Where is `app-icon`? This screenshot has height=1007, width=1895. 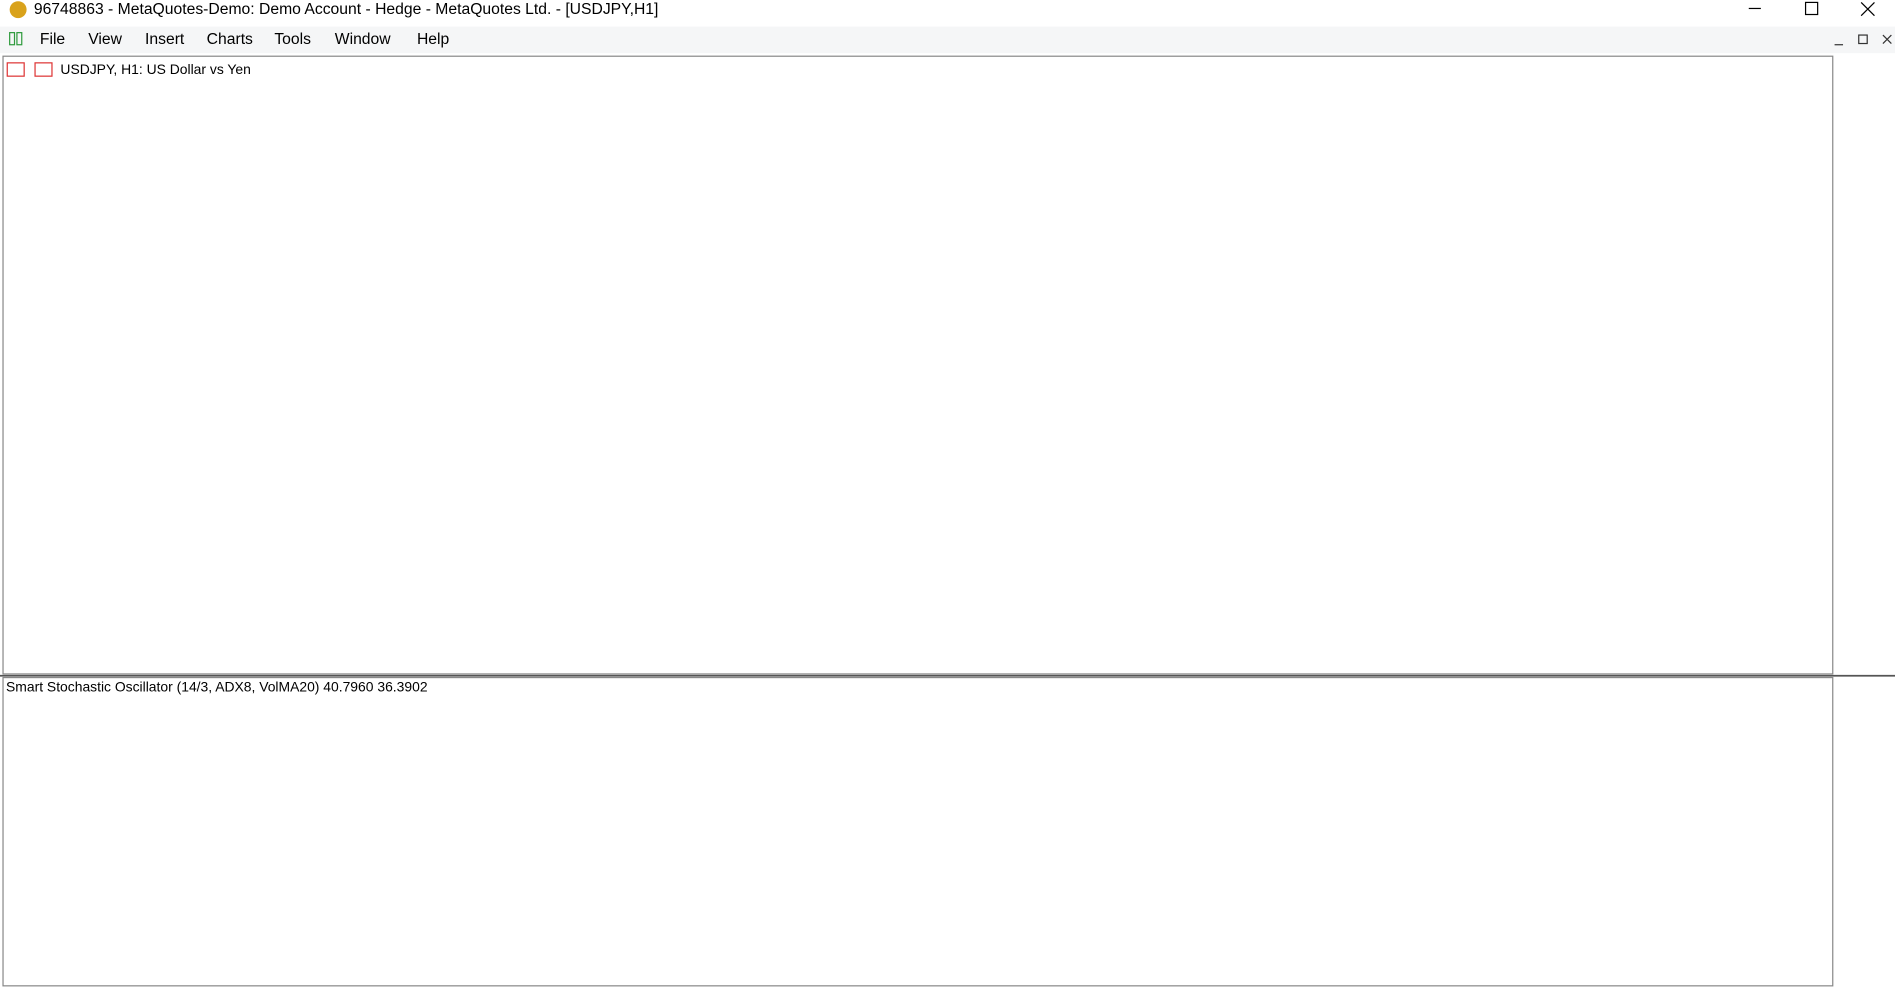 app-icon is located at coordinates (18, 10).